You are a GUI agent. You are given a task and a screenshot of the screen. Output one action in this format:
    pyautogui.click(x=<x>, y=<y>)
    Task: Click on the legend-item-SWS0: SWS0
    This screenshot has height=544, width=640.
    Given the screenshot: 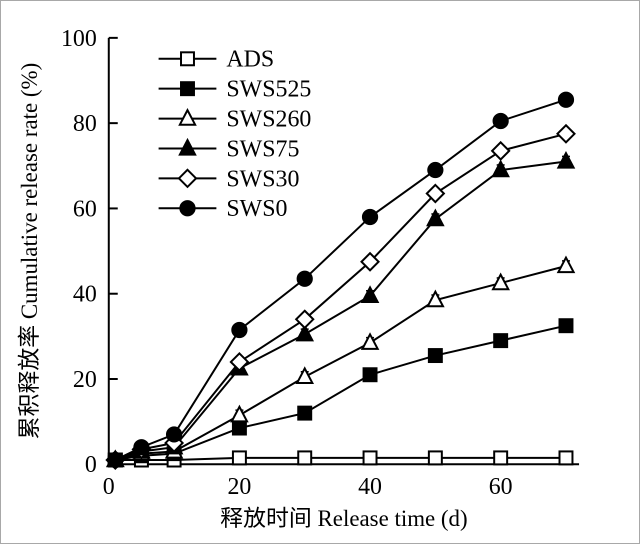 What is the action you would take?
    pyautogui.click(x=223, y=209)
    